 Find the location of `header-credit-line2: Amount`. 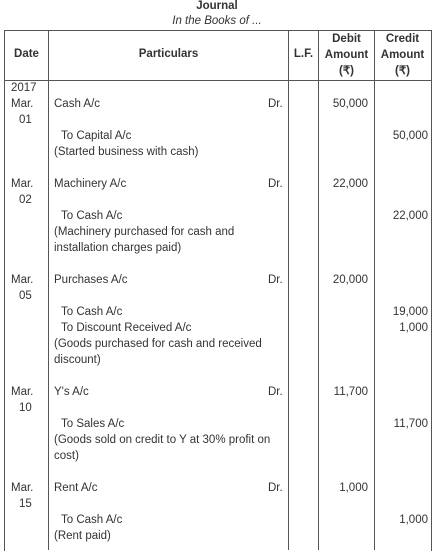

header-credit-line2: Amount is located at coordinates (402, 55).